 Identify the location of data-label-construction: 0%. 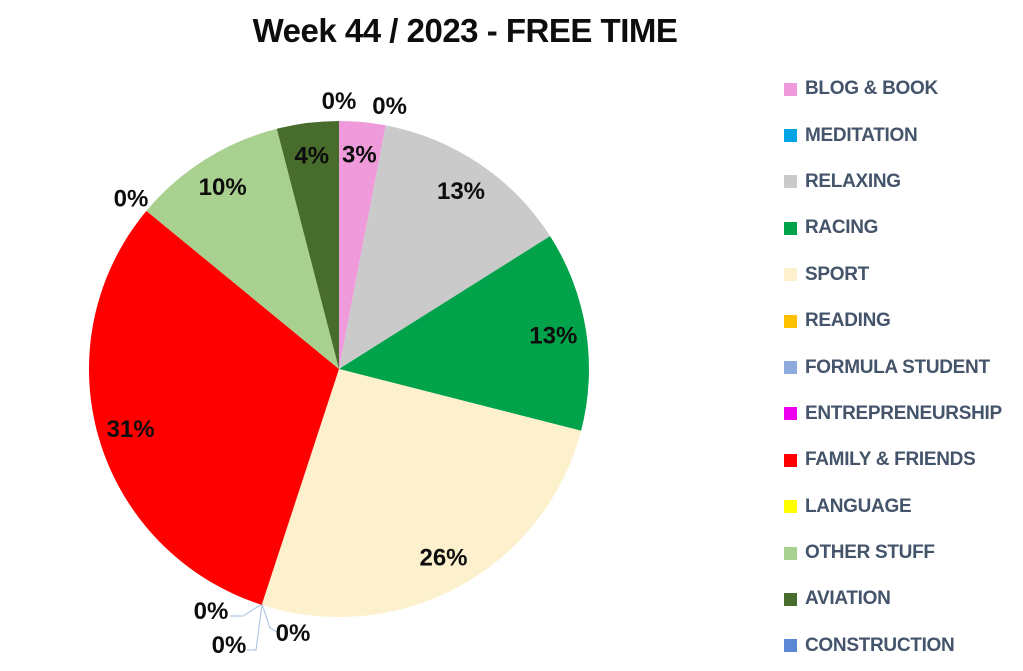
(339, 101).